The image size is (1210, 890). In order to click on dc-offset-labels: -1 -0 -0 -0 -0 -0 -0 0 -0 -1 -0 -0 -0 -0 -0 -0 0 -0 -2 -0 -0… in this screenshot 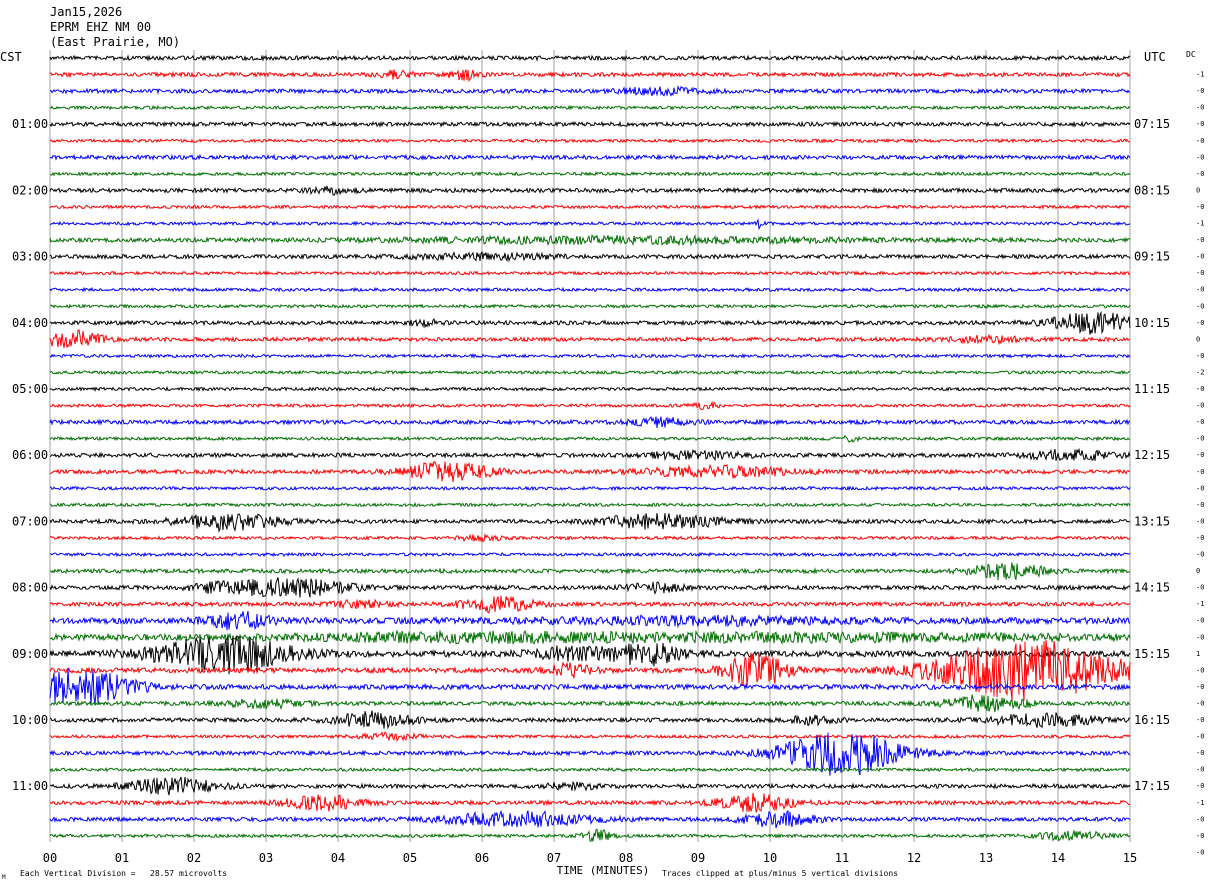, I will do `click(1200, 464)`.